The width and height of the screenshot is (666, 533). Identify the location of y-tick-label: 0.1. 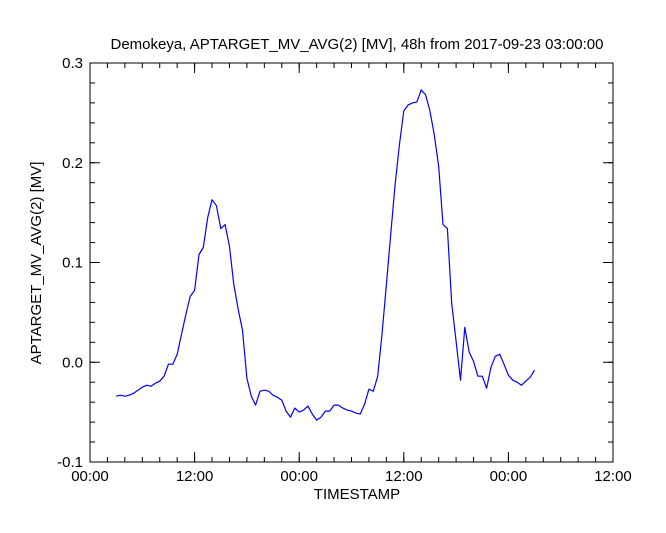
(72, 263).